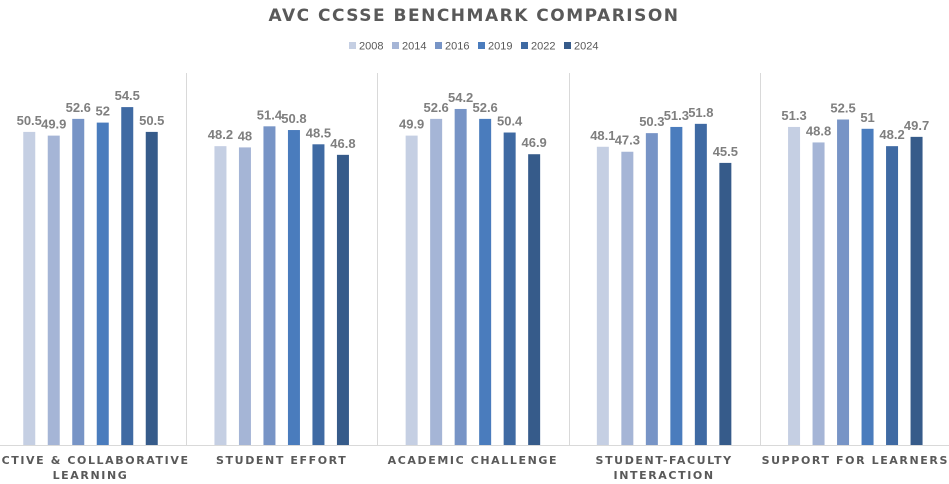  I want to click on data-label-2022: 51.8, so click(700, 112).